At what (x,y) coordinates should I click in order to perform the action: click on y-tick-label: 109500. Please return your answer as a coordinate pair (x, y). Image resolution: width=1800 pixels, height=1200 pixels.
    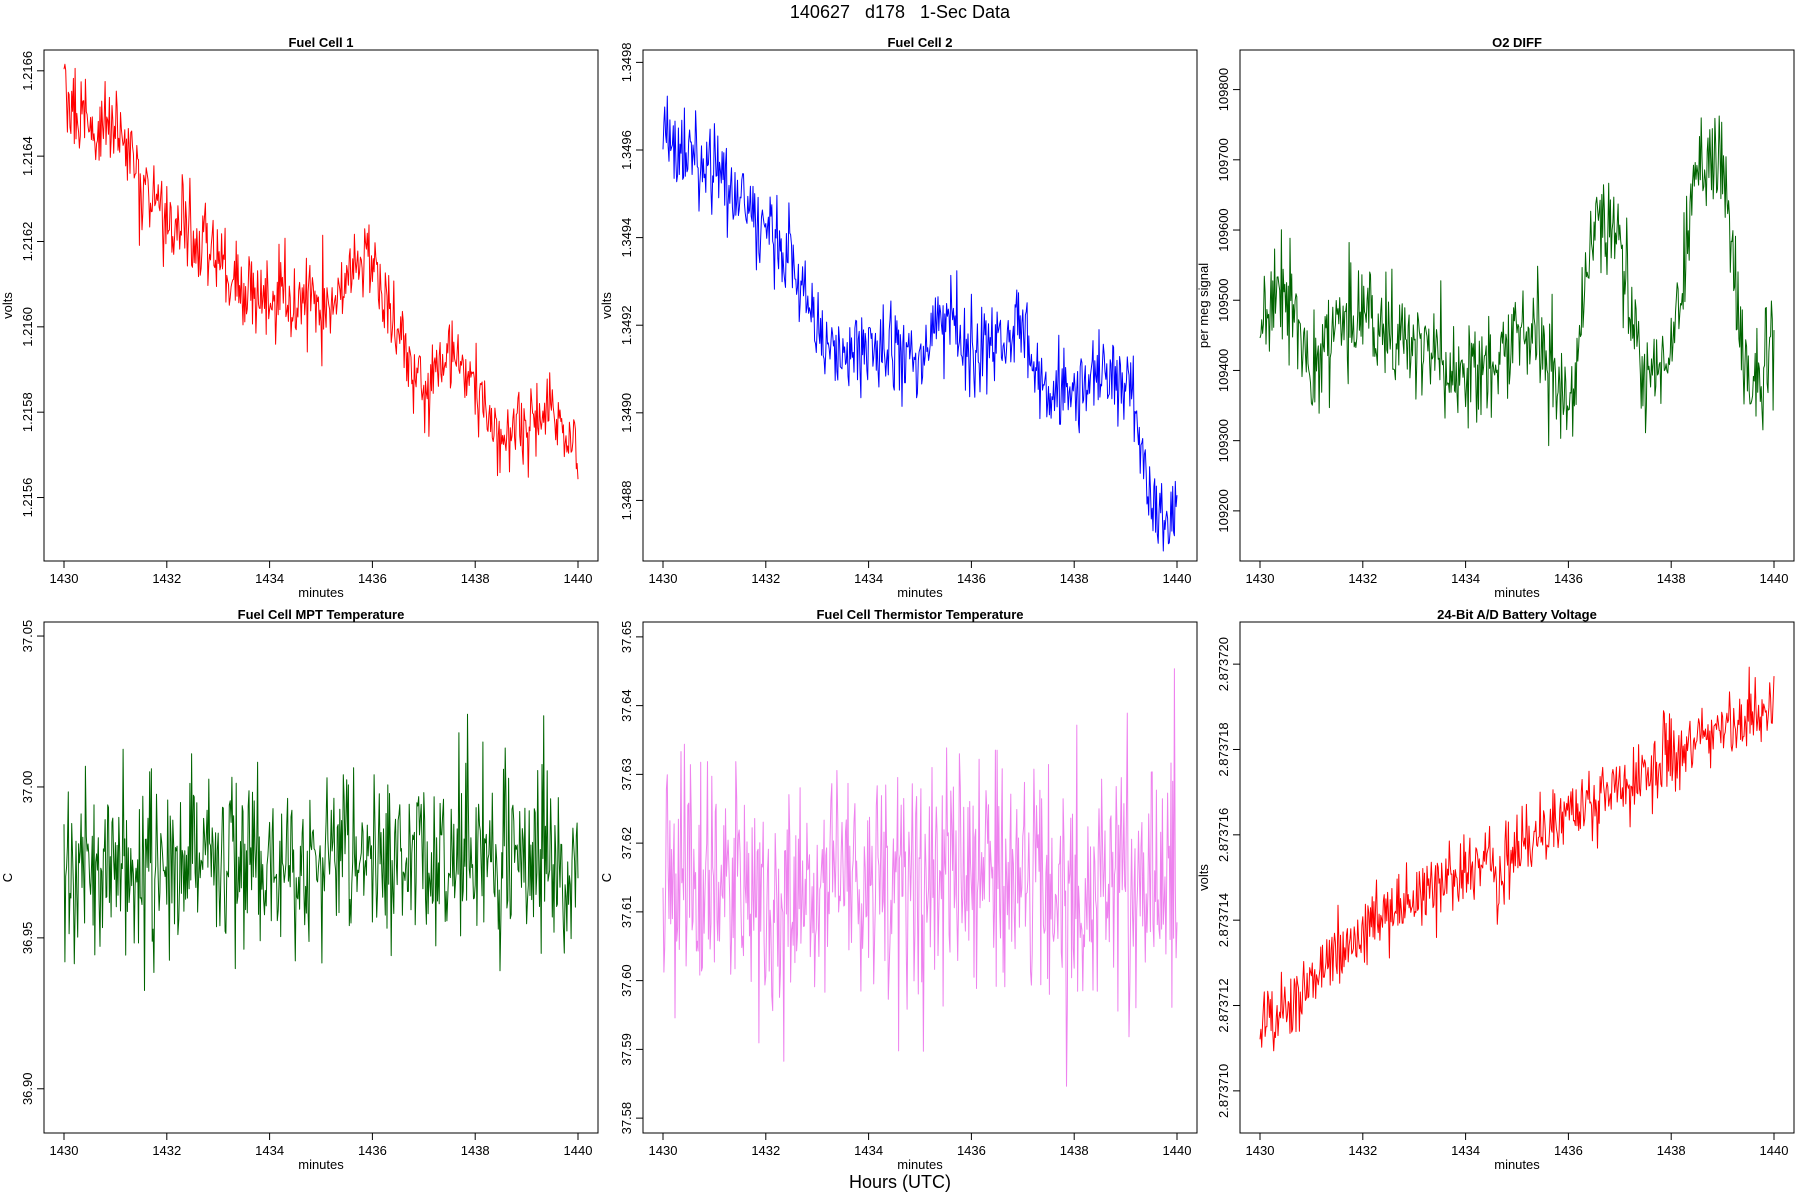
    Looking at the image, I should click on (1223, 300).